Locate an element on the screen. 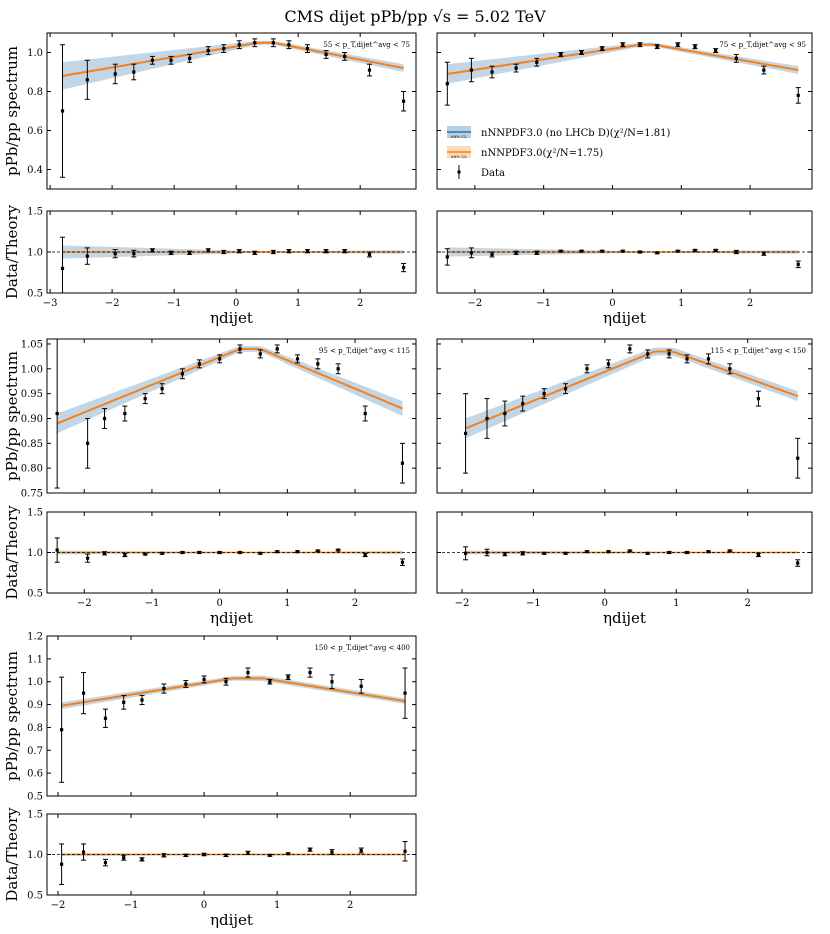 This screenshot has width=830, height=934. y-tick-label: 0.5 is located at coordinates (35, 594).